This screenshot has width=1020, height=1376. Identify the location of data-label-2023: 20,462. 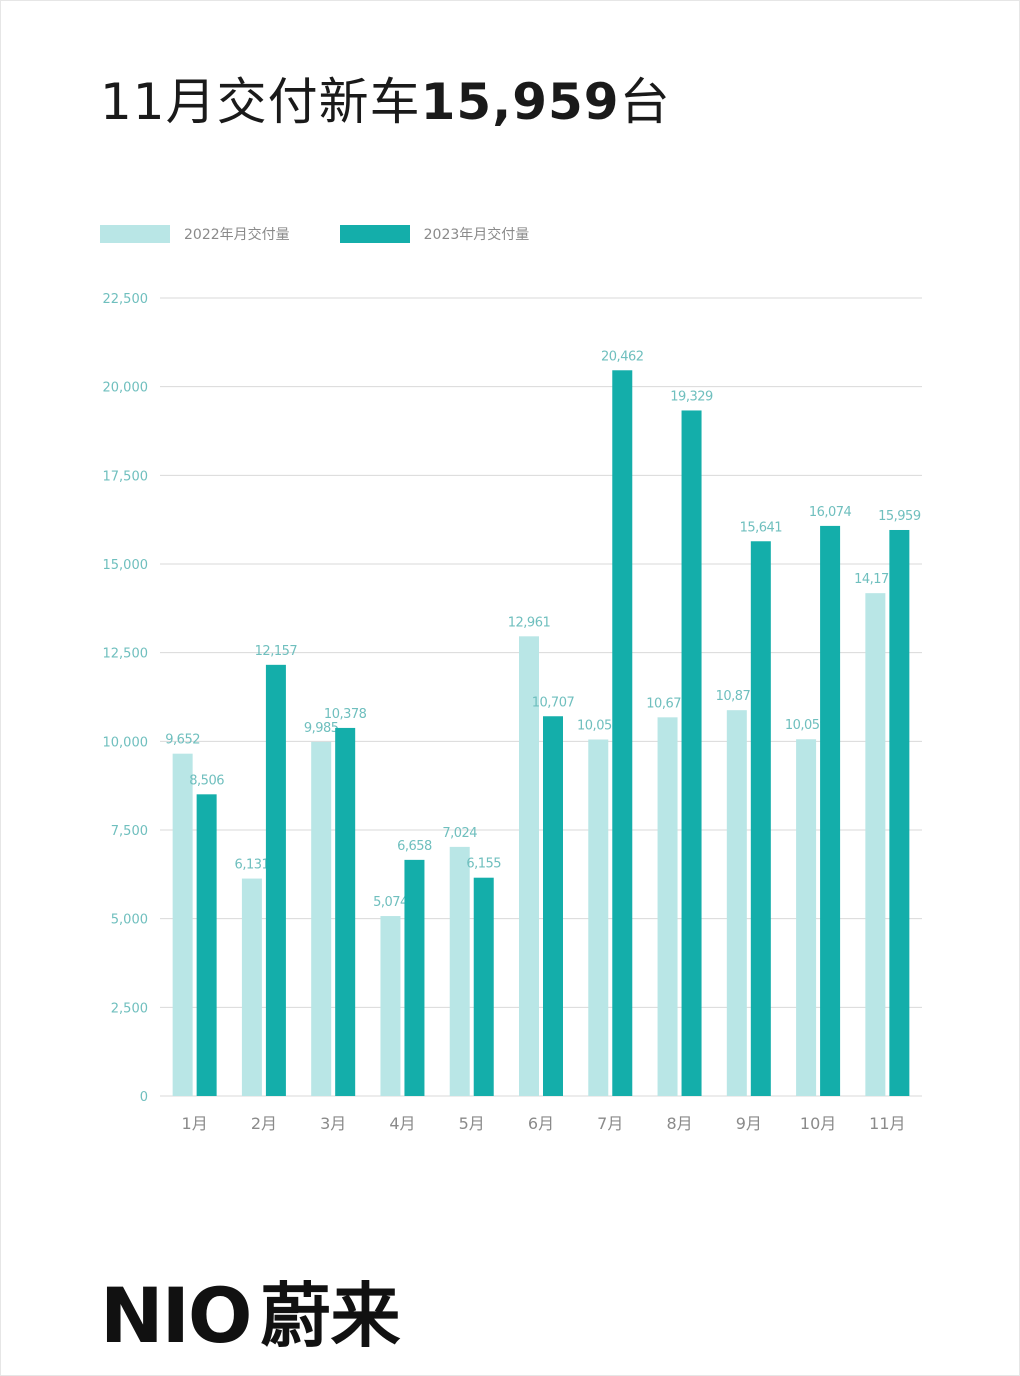
(622, 356).